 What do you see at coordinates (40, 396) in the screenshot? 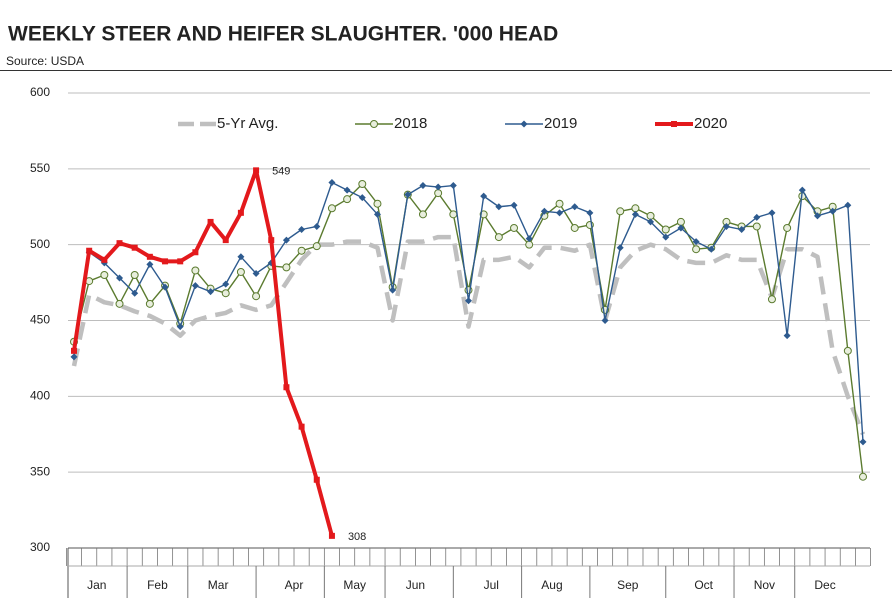
I see `y-tick-label: 400` at bounding box center [40, 396].